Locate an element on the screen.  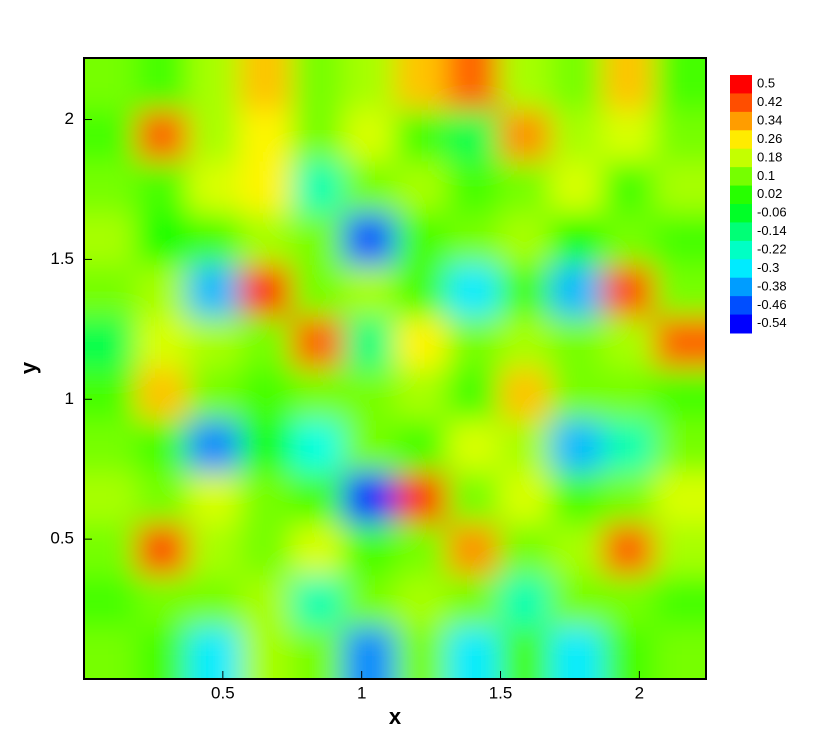
colorbar-label: 0.18 is located at coordinates (769, 156).